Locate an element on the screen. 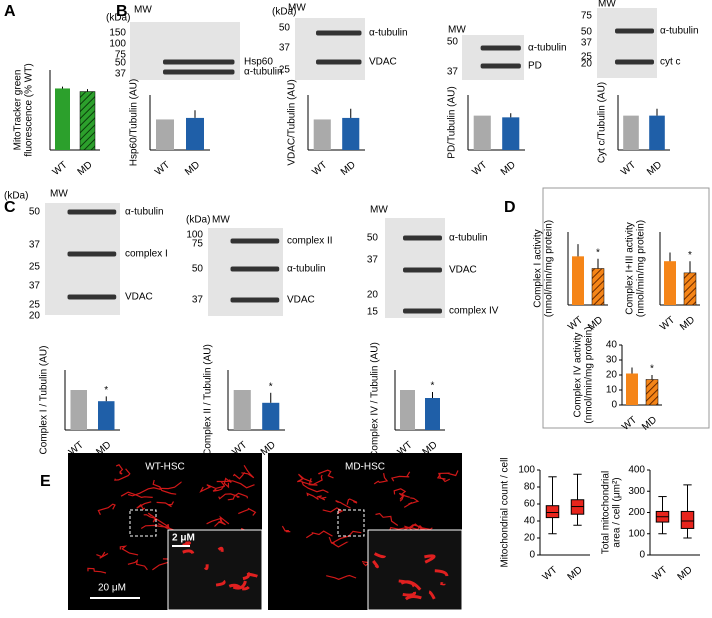  band-label: complex I is located at coordinates (146, 254).